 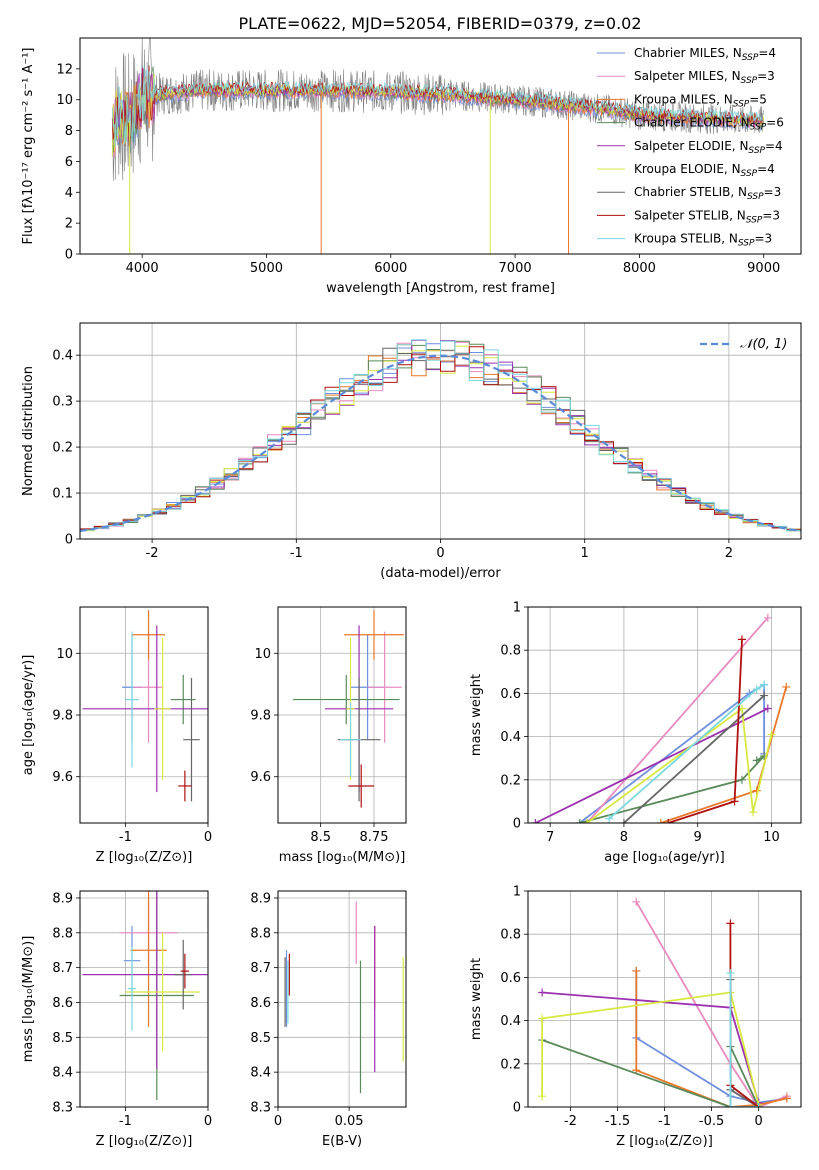 I want to click on legend-entry: Chabrier MILES, NSSP=4, so click(x=705, y=54).